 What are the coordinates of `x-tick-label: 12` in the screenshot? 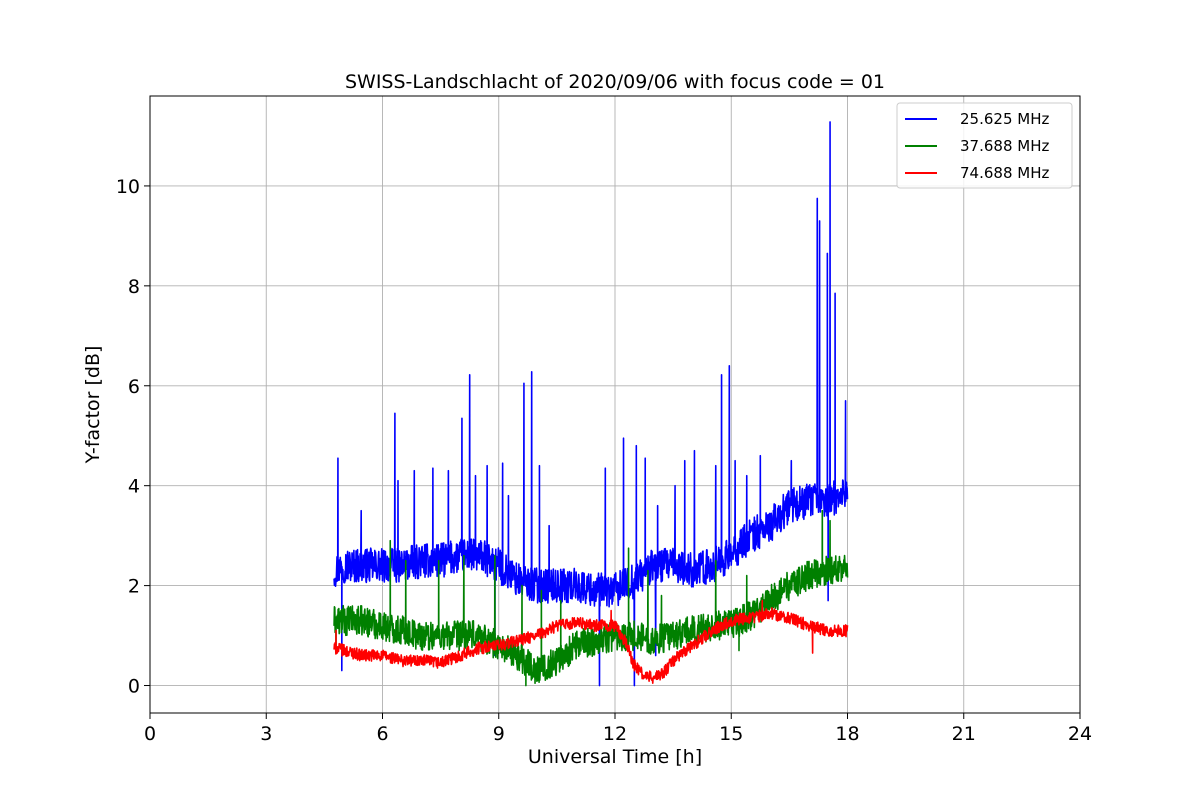 It's located at (615, 734).